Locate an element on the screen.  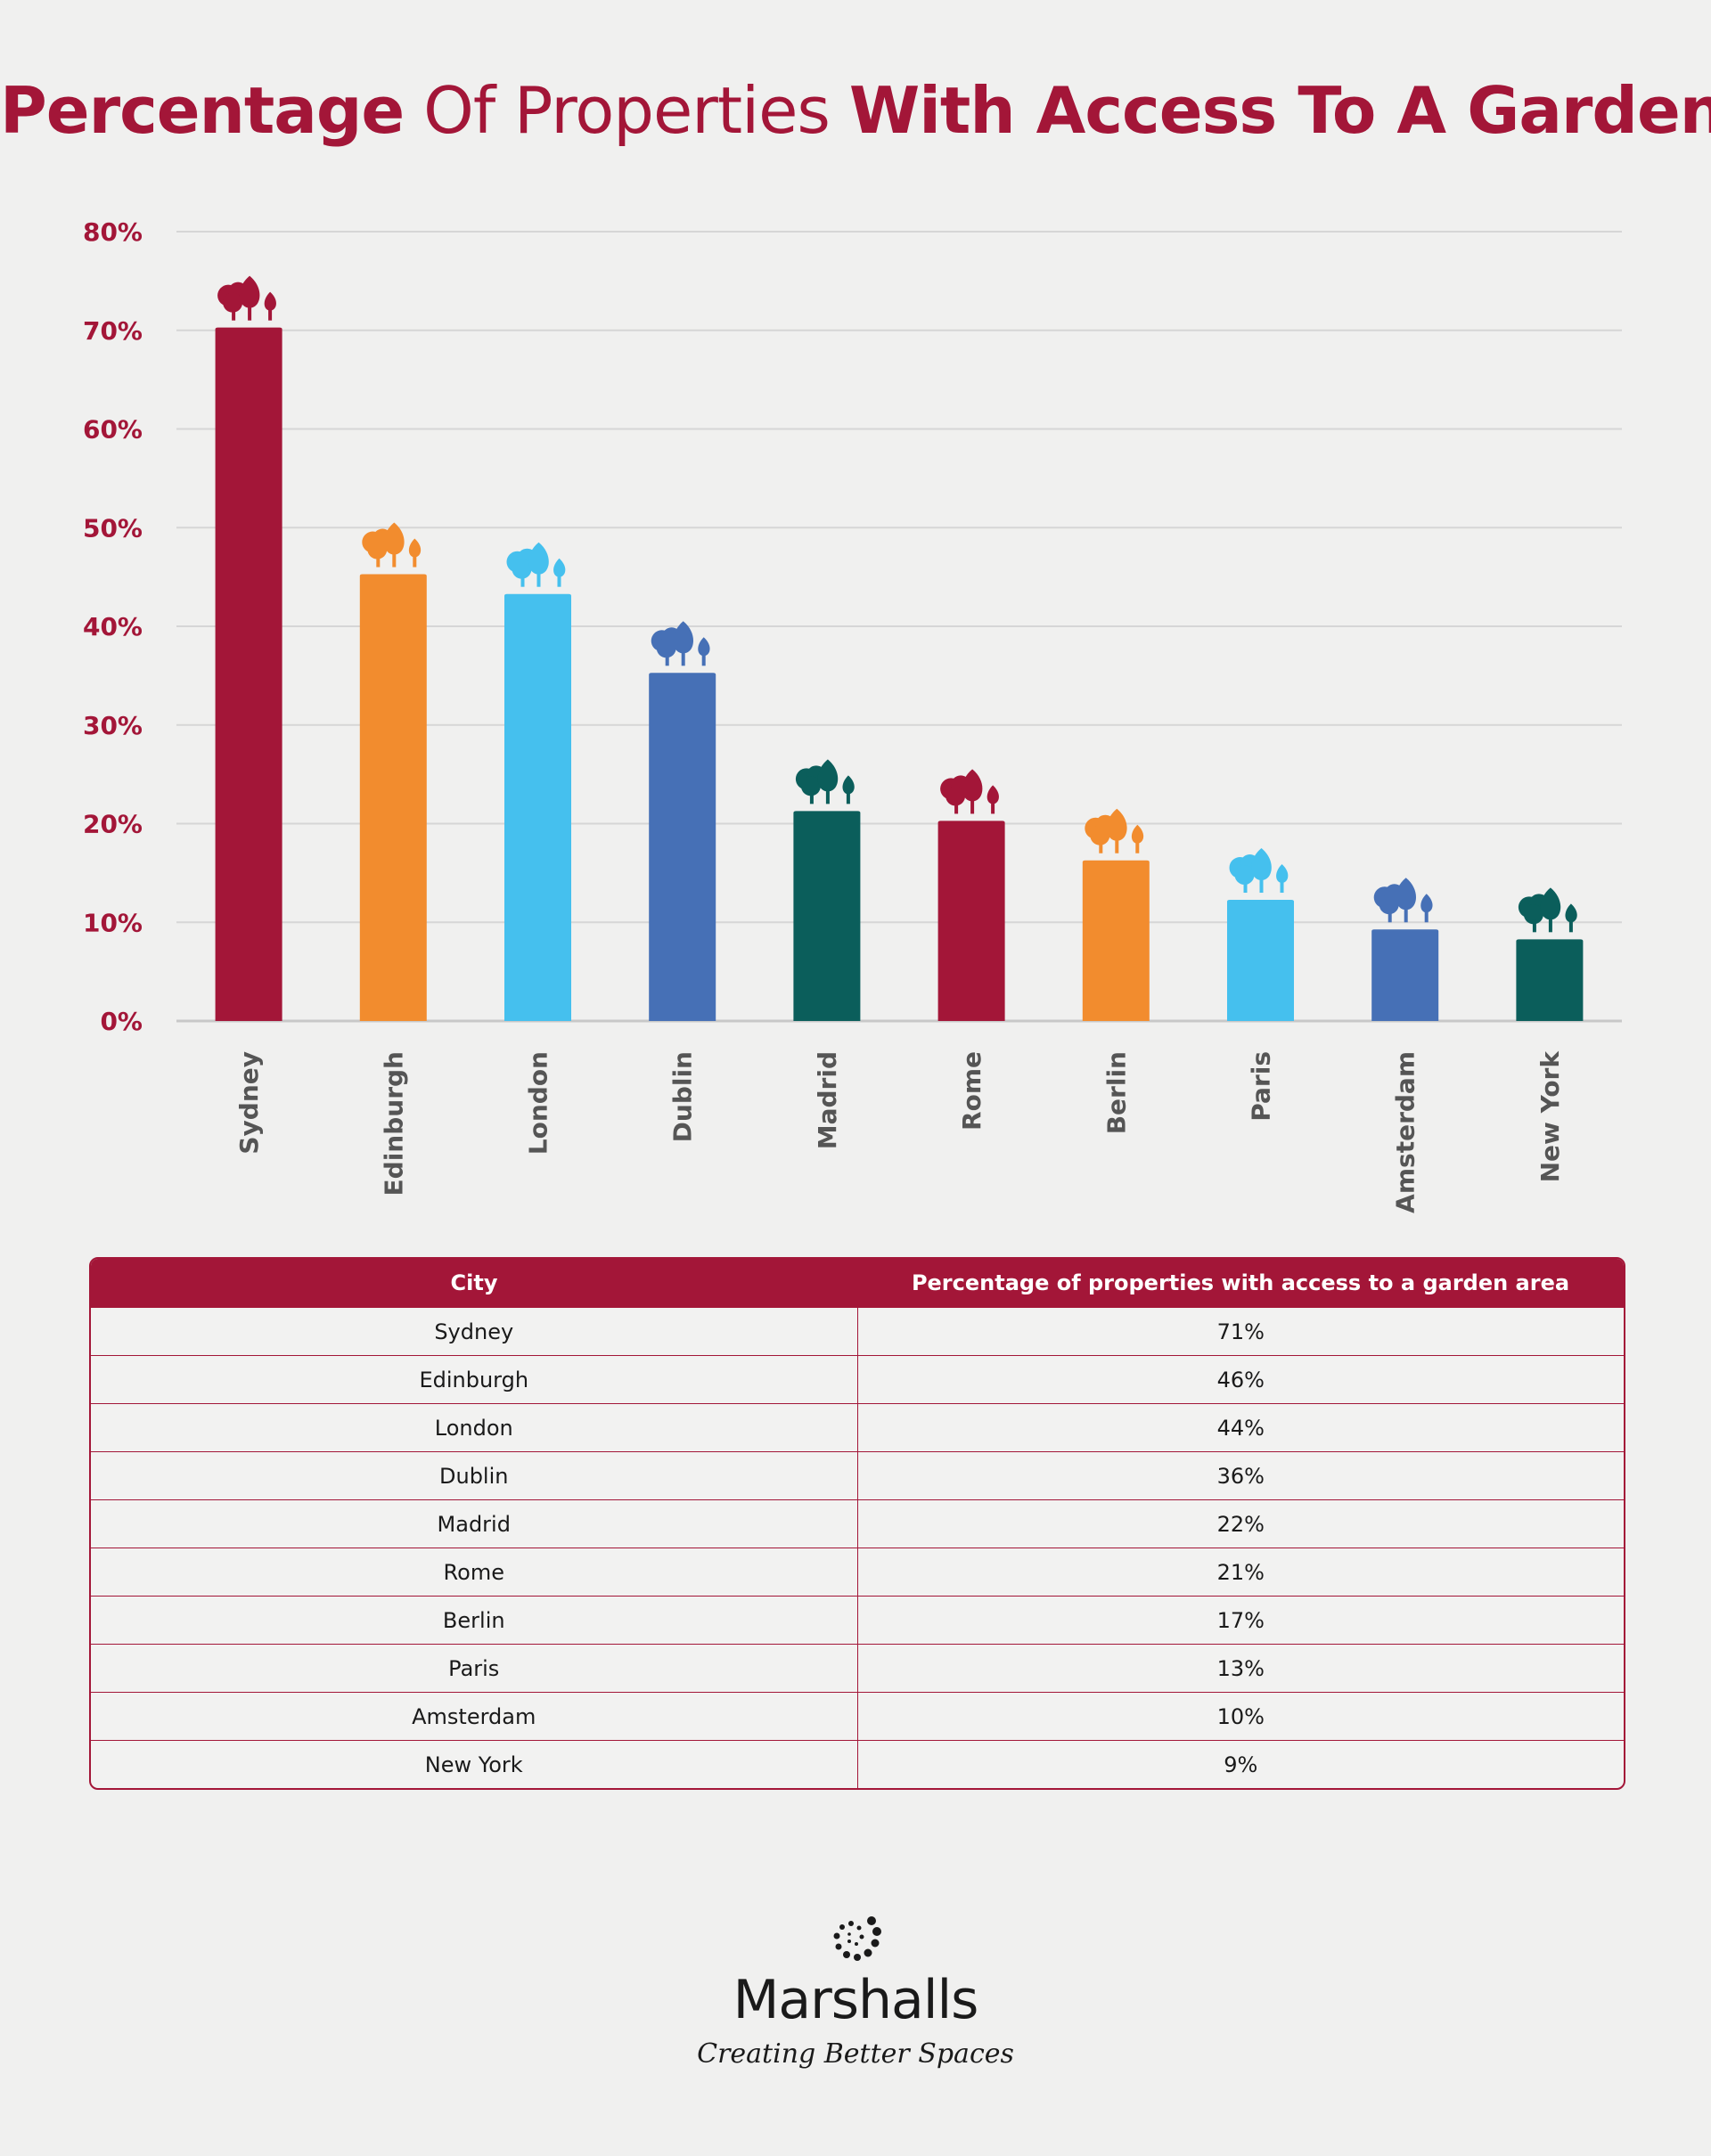
x-tick-label: Berlin is located at coordinates (1116, 1092).